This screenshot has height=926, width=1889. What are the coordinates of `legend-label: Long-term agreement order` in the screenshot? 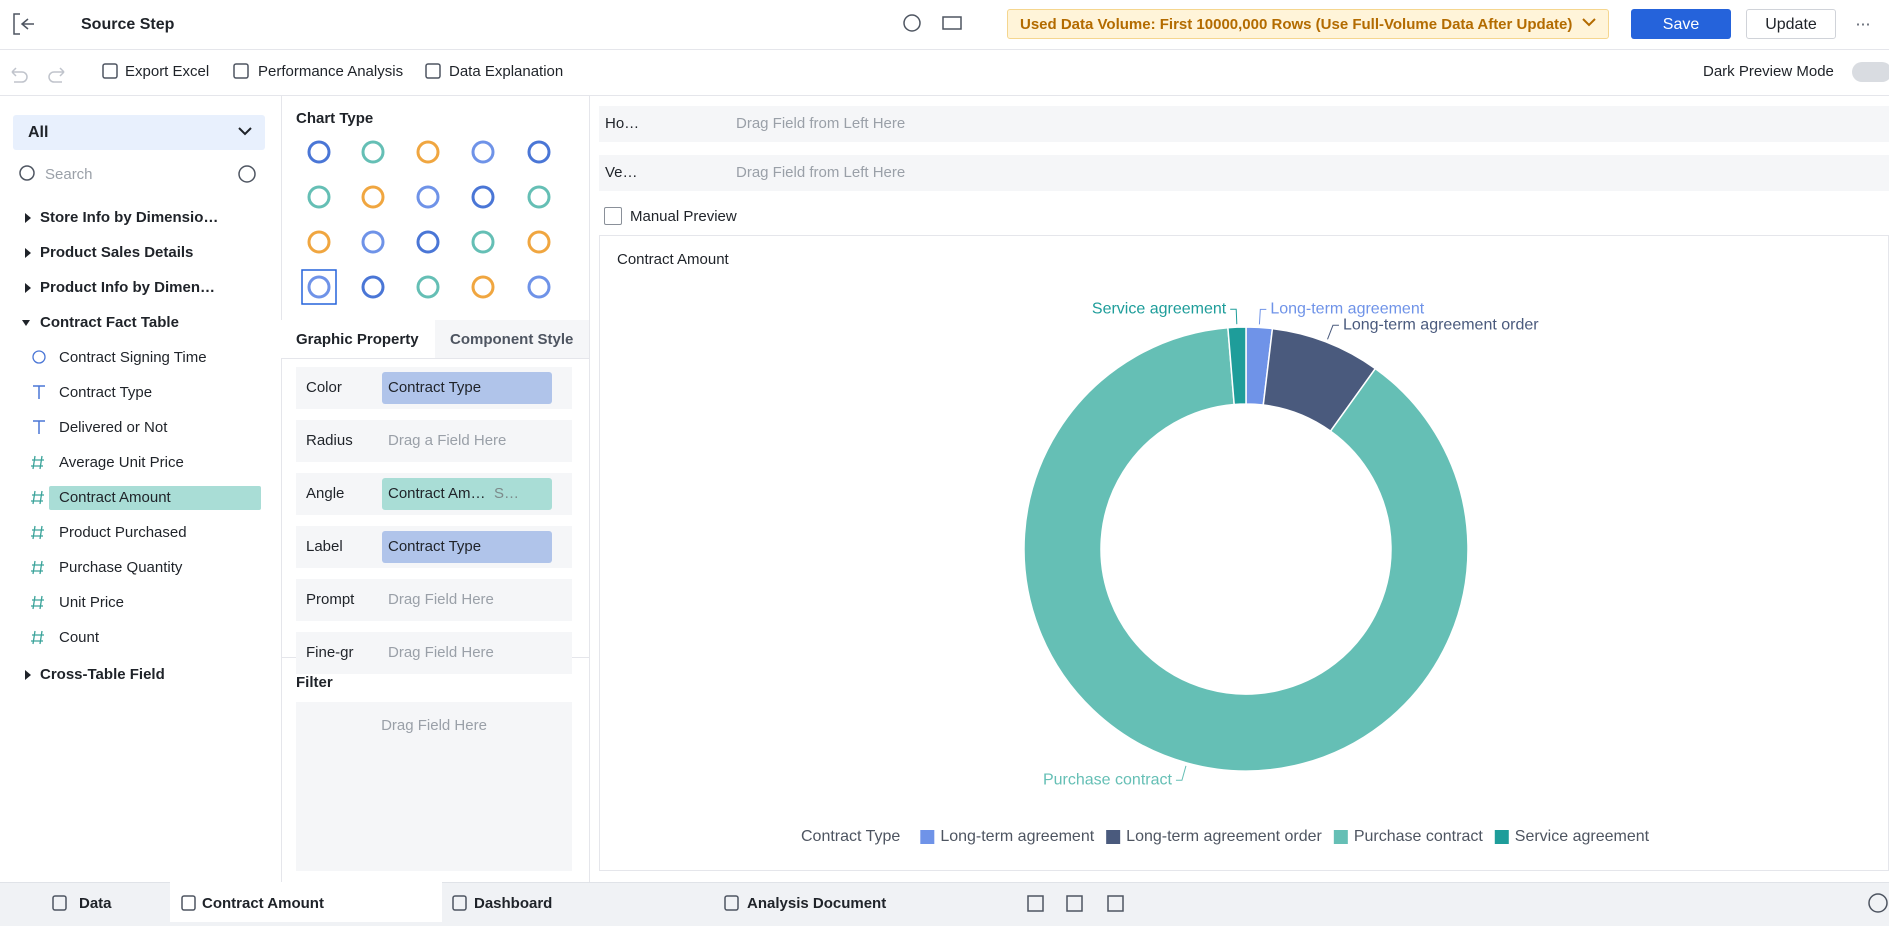 It's located at (1224, 836).